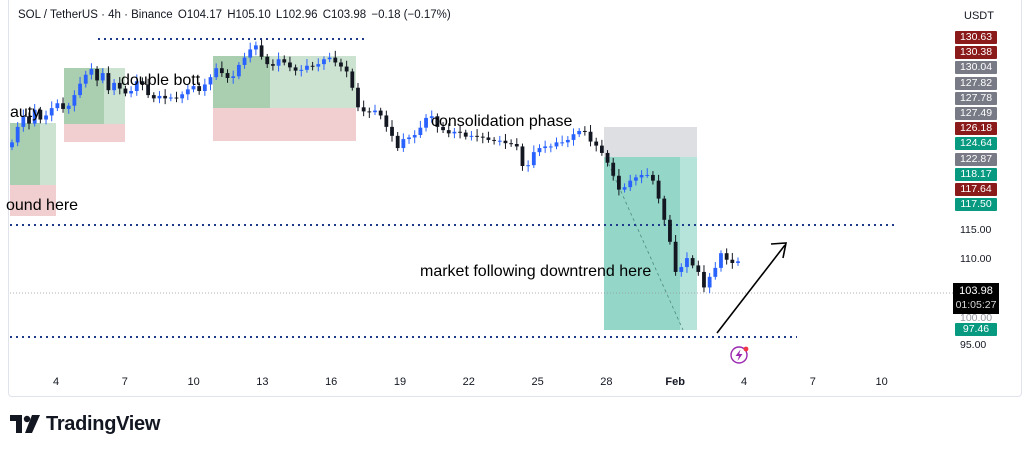 This screenshot has height=452, width=1024. Describe the element at coordinates (812, 382) in the screenshot. I see `x-tick-11: 7` at that location.